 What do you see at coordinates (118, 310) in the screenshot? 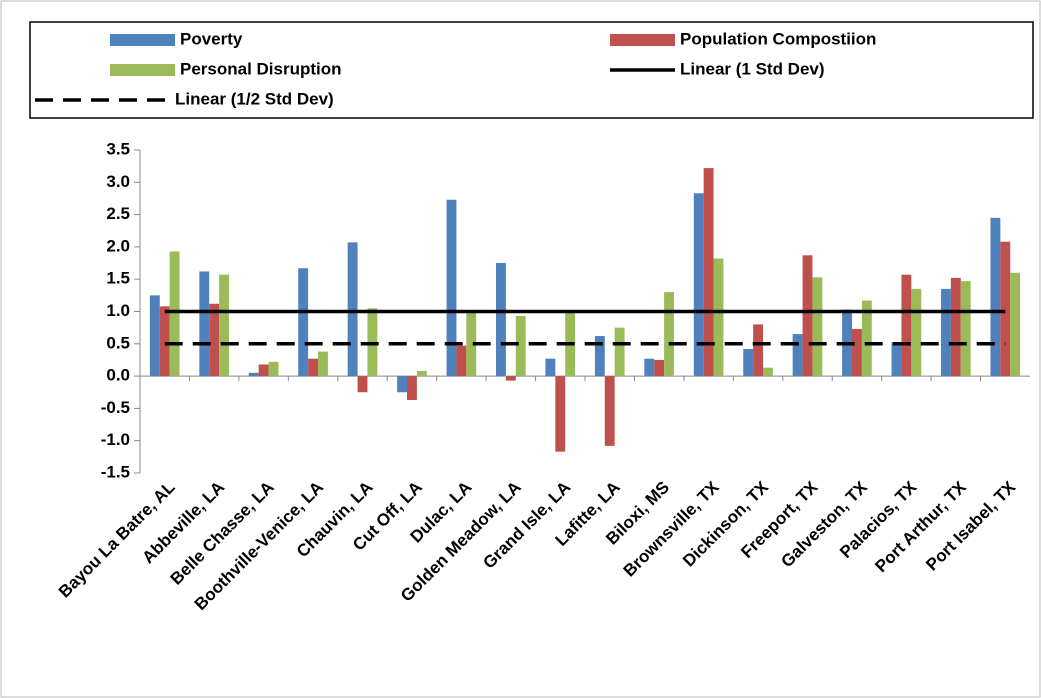
I see `y-tick-label: 1.0` at bounding box center [118, 310].